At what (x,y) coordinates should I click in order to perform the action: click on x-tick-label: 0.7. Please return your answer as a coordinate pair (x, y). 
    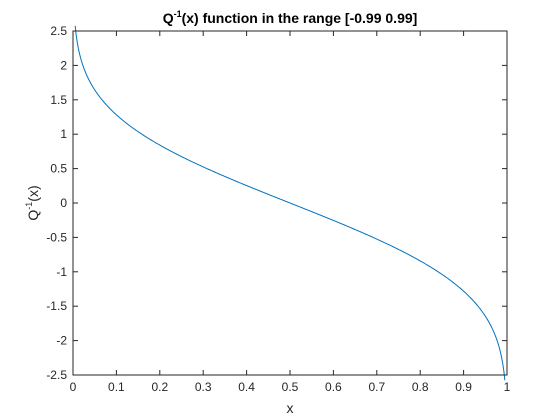
    Looking at the image, I should click on (376, 387).